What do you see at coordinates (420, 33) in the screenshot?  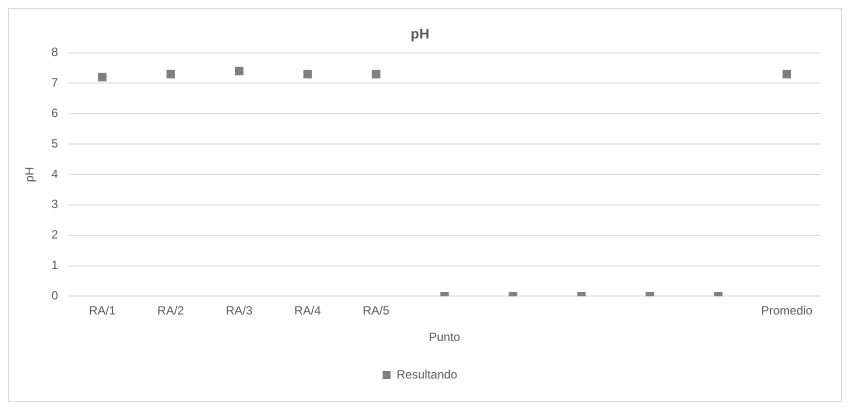 I see `chart-title: pH` at bounding box center [420, 33].